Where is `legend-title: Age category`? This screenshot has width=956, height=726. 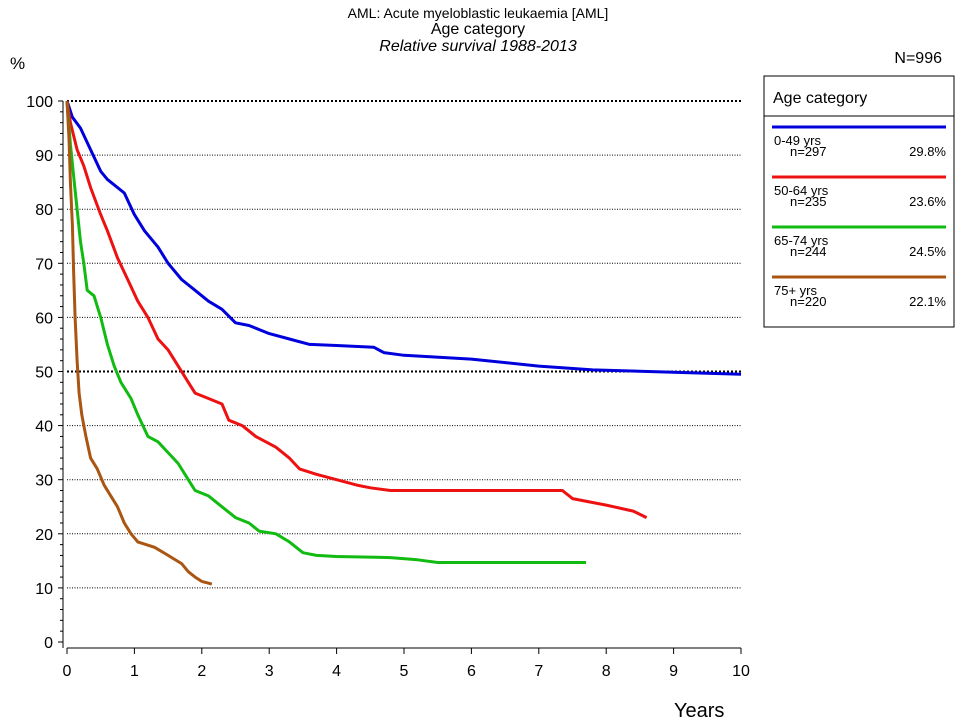
legend-title: Age category is located at coordinates (820, 98).